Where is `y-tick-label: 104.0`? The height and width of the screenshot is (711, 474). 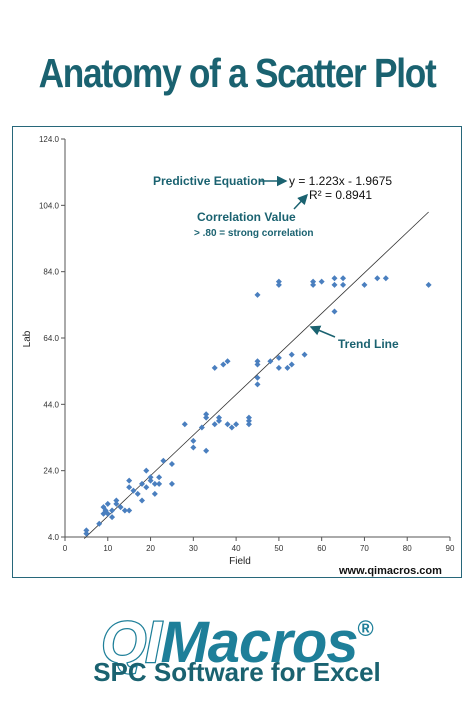 y-tick-label: 104.0 is located at coordinates (49, 205).